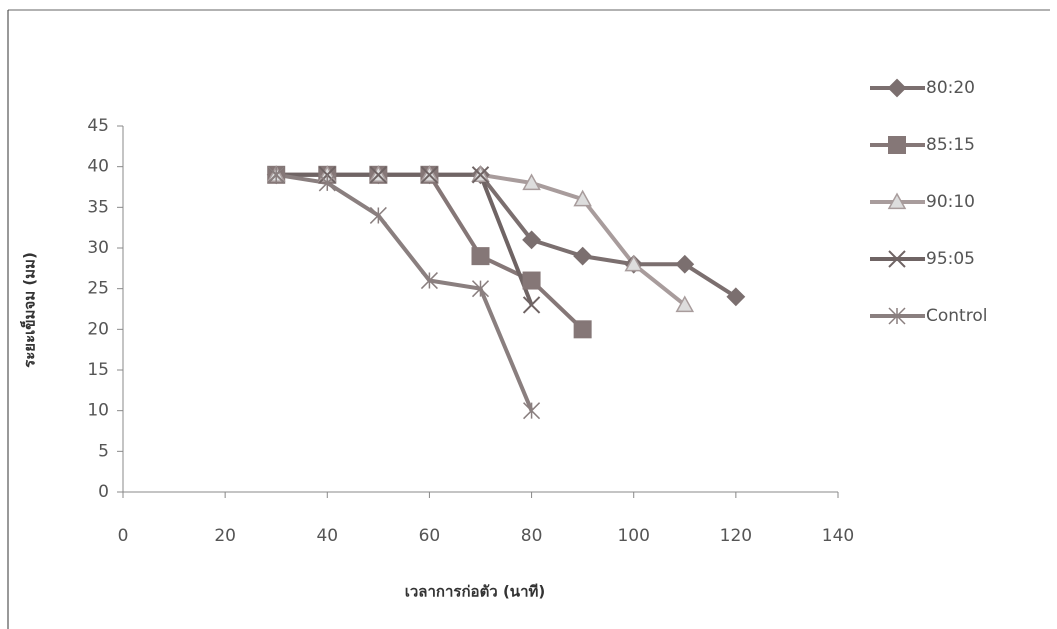 This screenshot has width=1057, height=629. What do you see at coordinates (950, 202) in the screenshot?
I see `legend-label: 90:10` at bounding box center [950, 202].